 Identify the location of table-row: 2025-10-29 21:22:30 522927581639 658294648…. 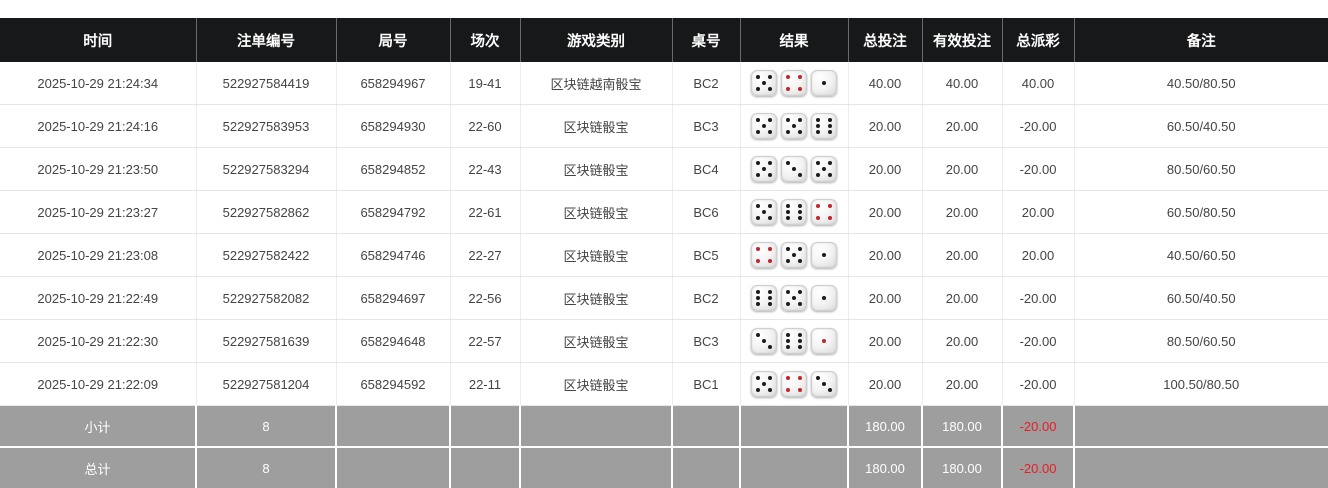
(664, 341).